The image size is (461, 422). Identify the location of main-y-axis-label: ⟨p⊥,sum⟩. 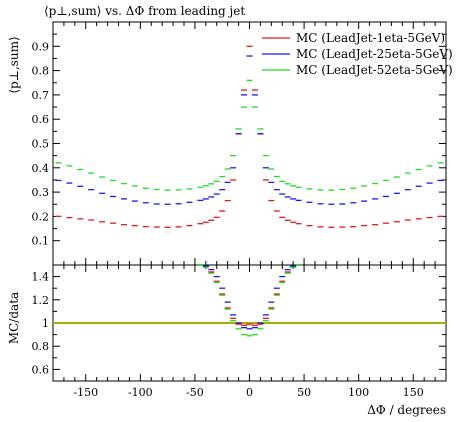
(14, 64).